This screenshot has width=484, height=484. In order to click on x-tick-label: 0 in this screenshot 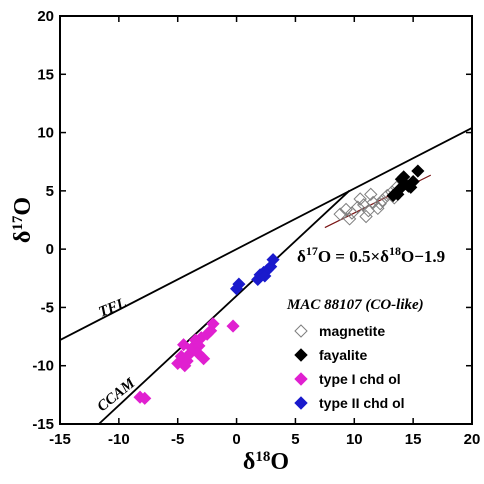, I will do `click(236, 439)`.